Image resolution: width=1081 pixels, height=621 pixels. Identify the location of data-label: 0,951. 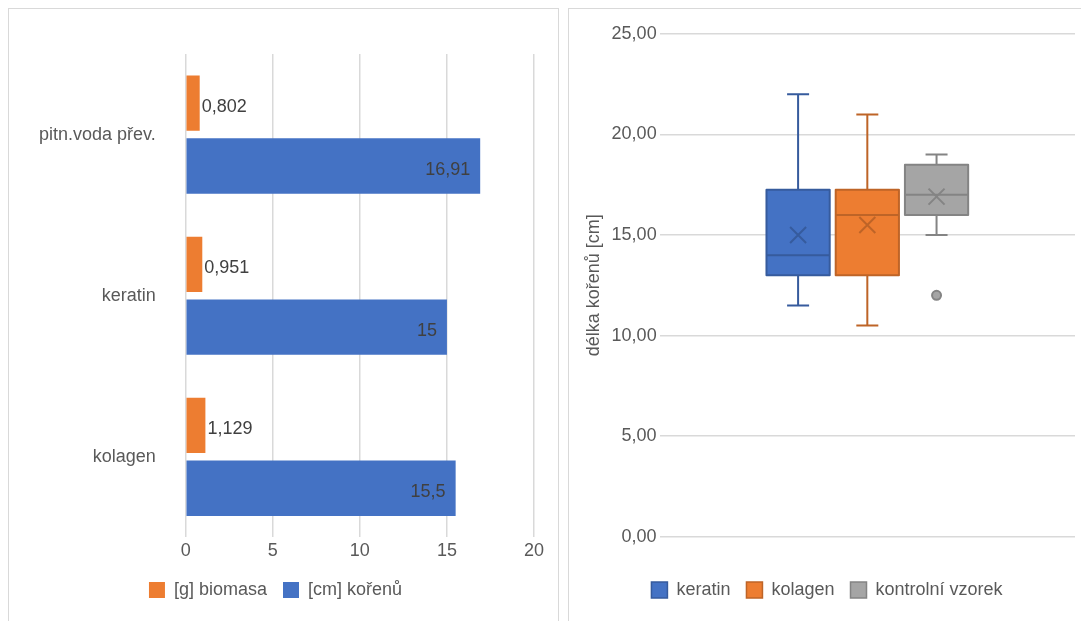
(227, 267).